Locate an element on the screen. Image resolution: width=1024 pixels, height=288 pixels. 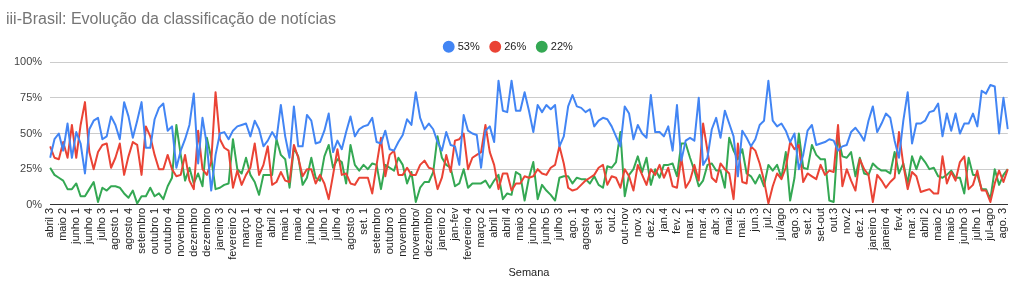
x-tick-label: jan.4 is located at coordinates (662, 220).